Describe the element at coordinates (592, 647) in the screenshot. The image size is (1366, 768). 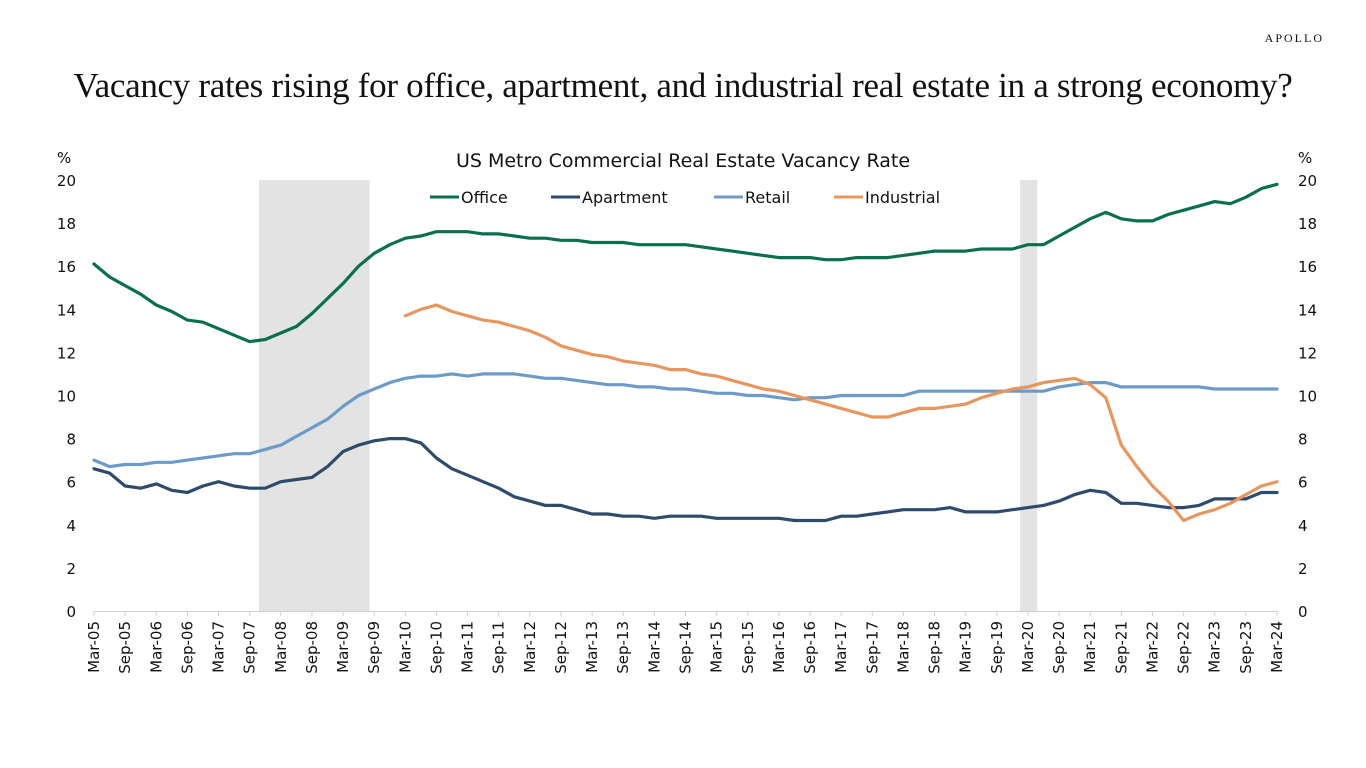
I see `x-tick-label: Mar-13` at that location.